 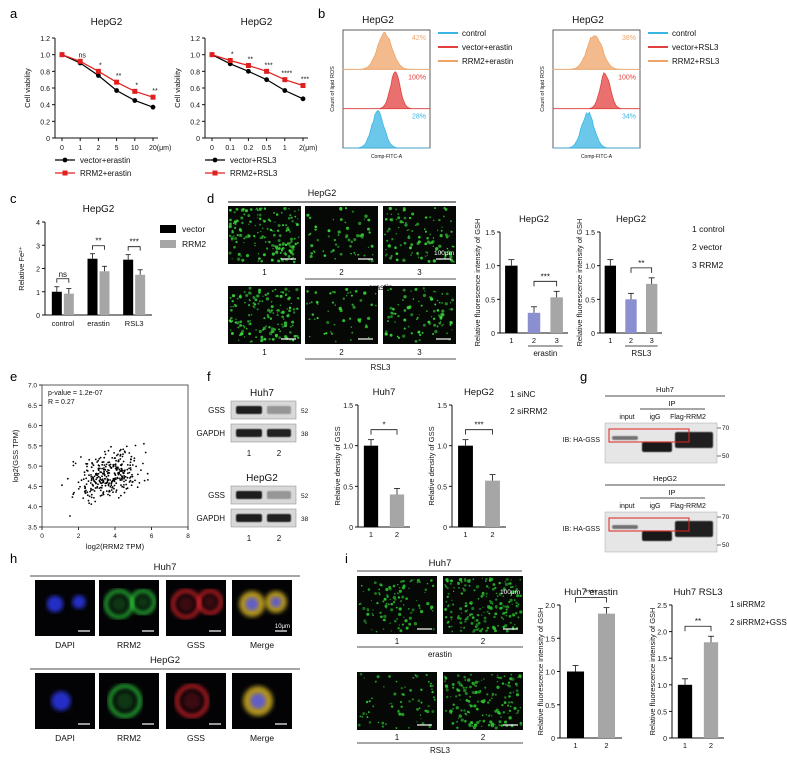 What do you see at coordinates (38, 270) in the screenshot?
I see `y-tick-label: 2` at bounding box center [38, 270].